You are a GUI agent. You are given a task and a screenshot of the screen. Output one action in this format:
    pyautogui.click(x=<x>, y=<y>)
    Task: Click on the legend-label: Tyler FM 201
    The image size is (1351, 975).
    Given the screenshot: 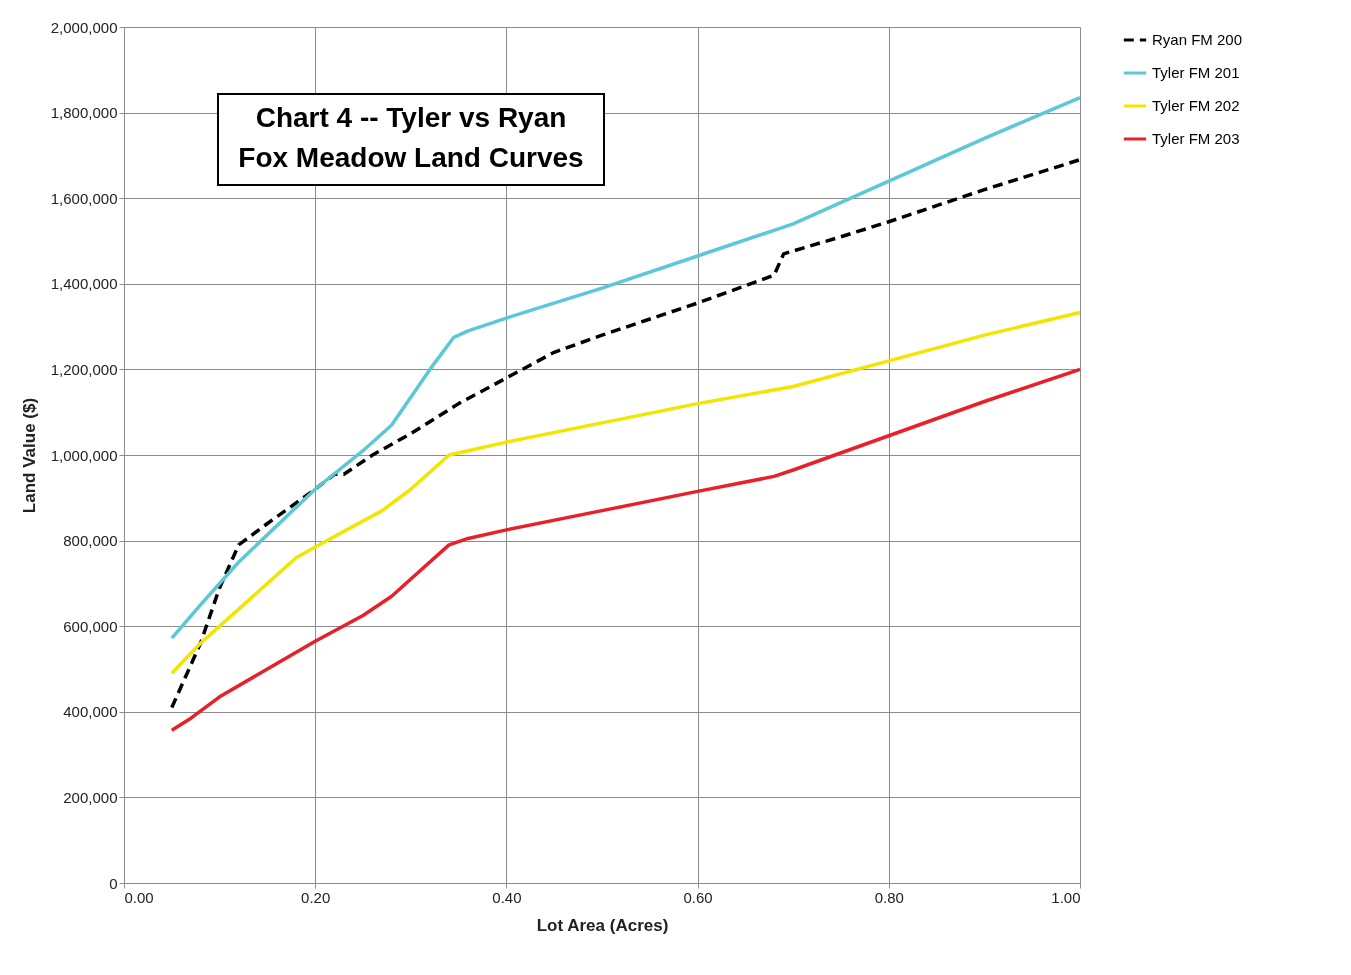 What is the action you would take?
    pyautogui.click(x=1196, y=72)
    